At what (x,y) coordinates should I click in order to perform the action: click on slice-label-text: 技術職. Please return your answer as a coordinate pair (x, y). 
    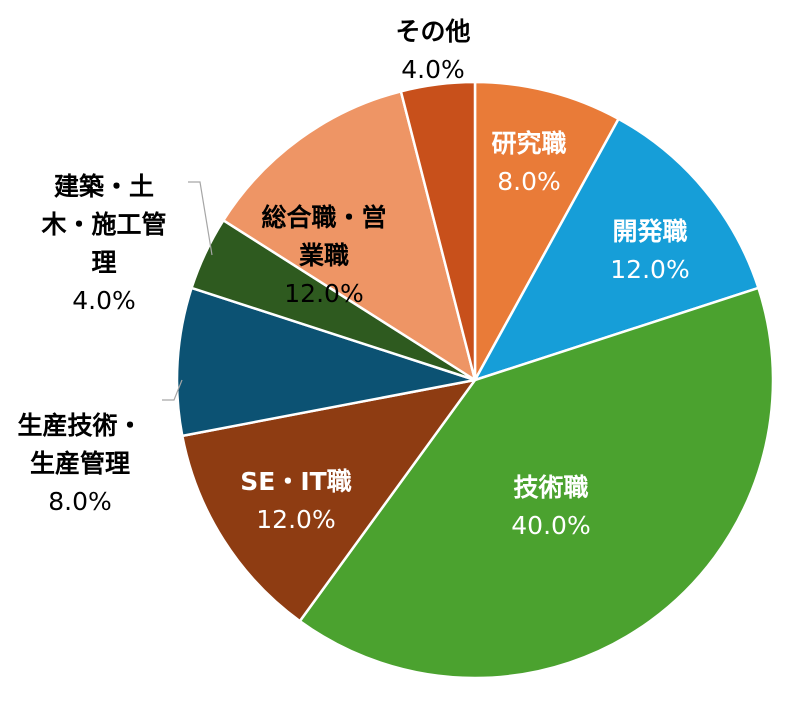
    Looking at the image, I should click on (550, 487).